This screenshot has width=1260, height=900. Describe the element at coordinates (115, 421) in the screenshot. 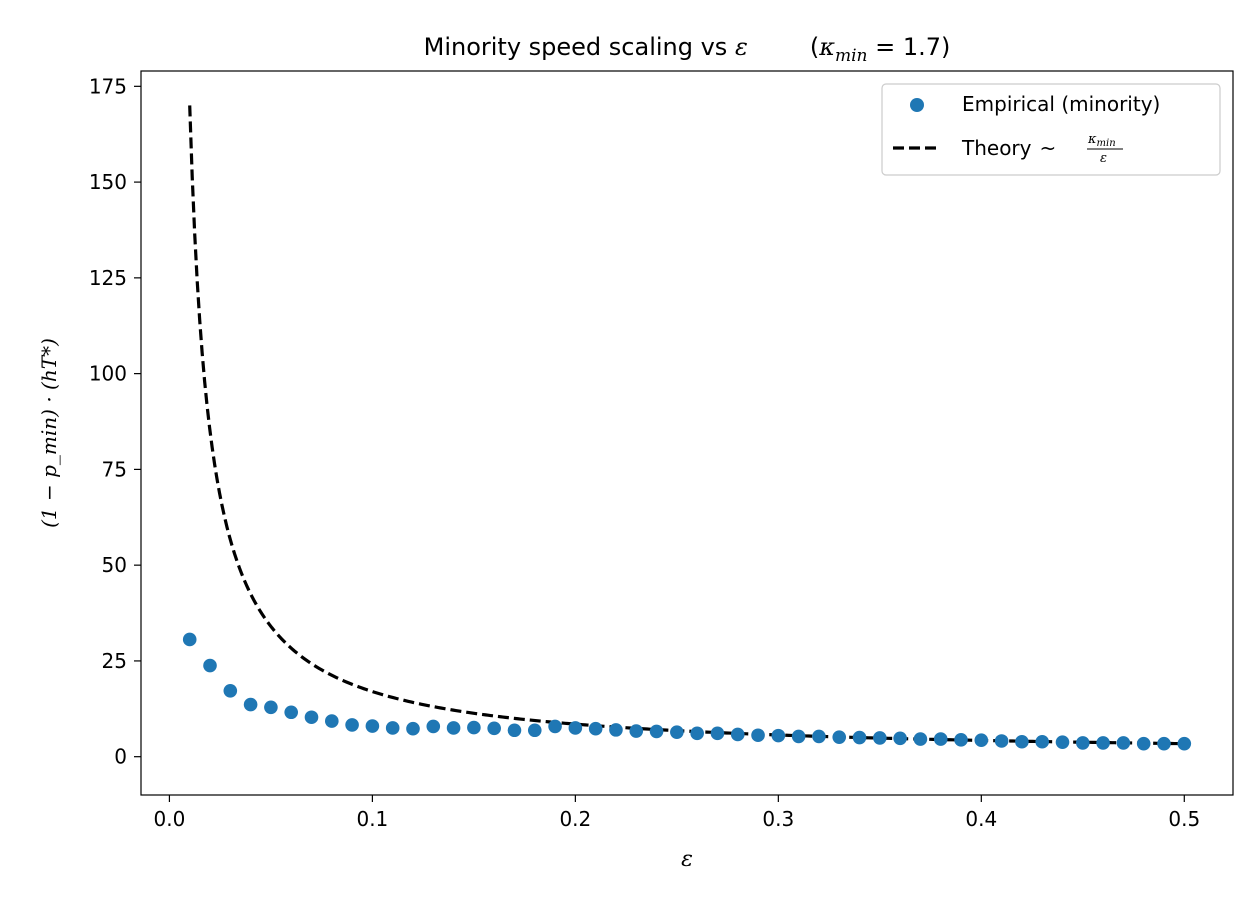

I see `y-axis-ticks: 0 25 50 75 100 125 150 175` at that location.